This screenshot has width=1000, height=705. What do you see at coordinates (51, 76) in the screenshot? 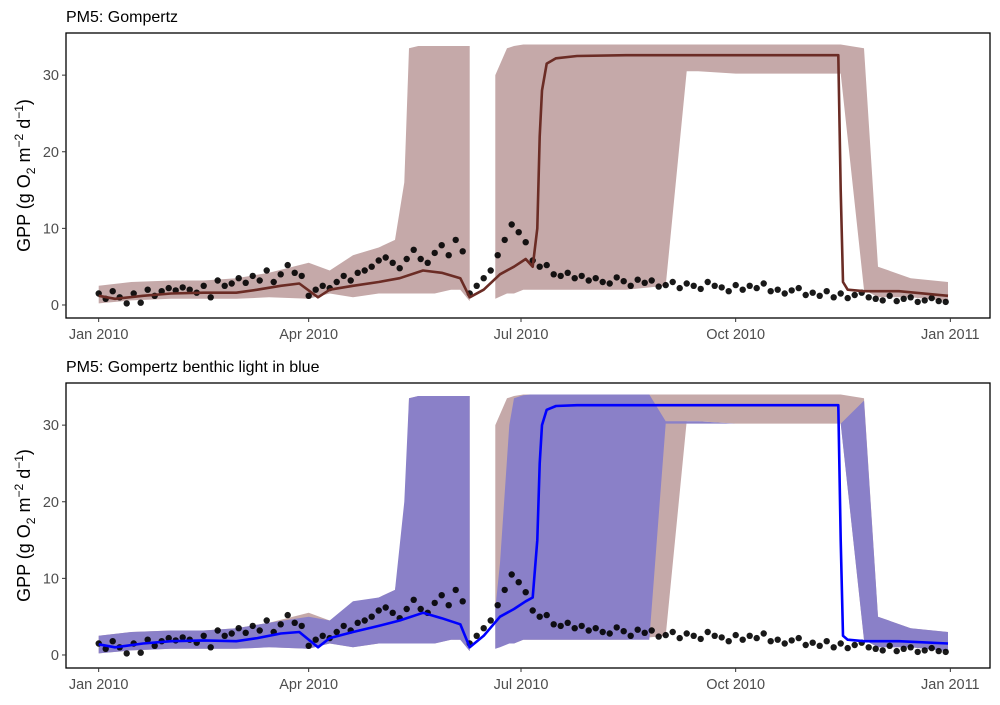
I see `y-tick-label: 30` at bounding box center [51, 76].